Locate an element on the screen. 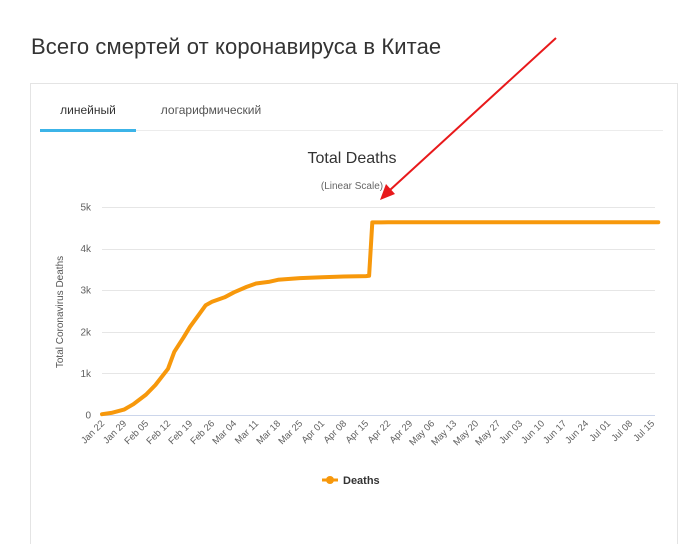  y-tick-label: 5k is located at coordinates (86, 208).